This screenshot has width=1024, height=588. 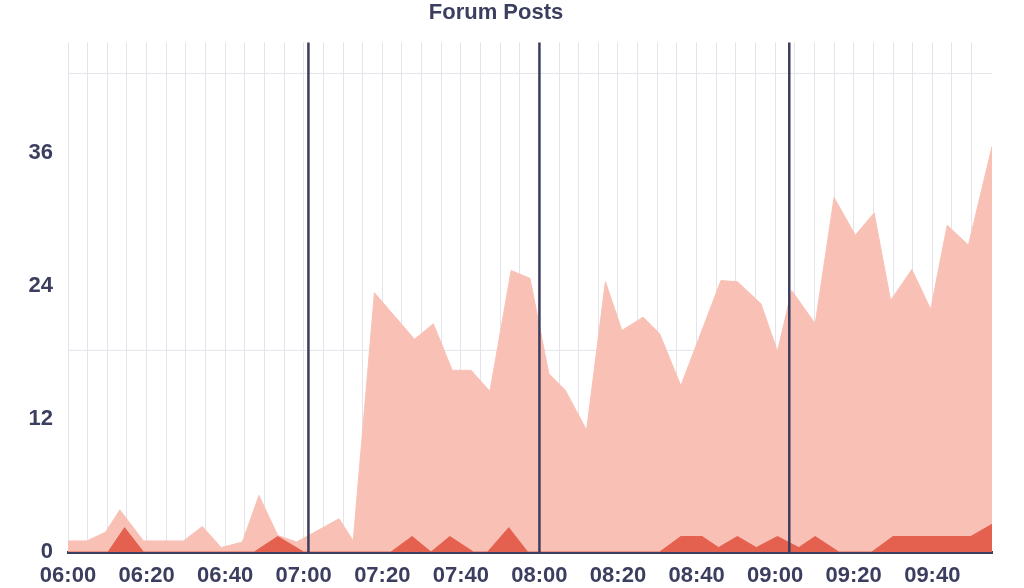 I want to click on x-tick-label: 07:40, so click(x=461, y=575).